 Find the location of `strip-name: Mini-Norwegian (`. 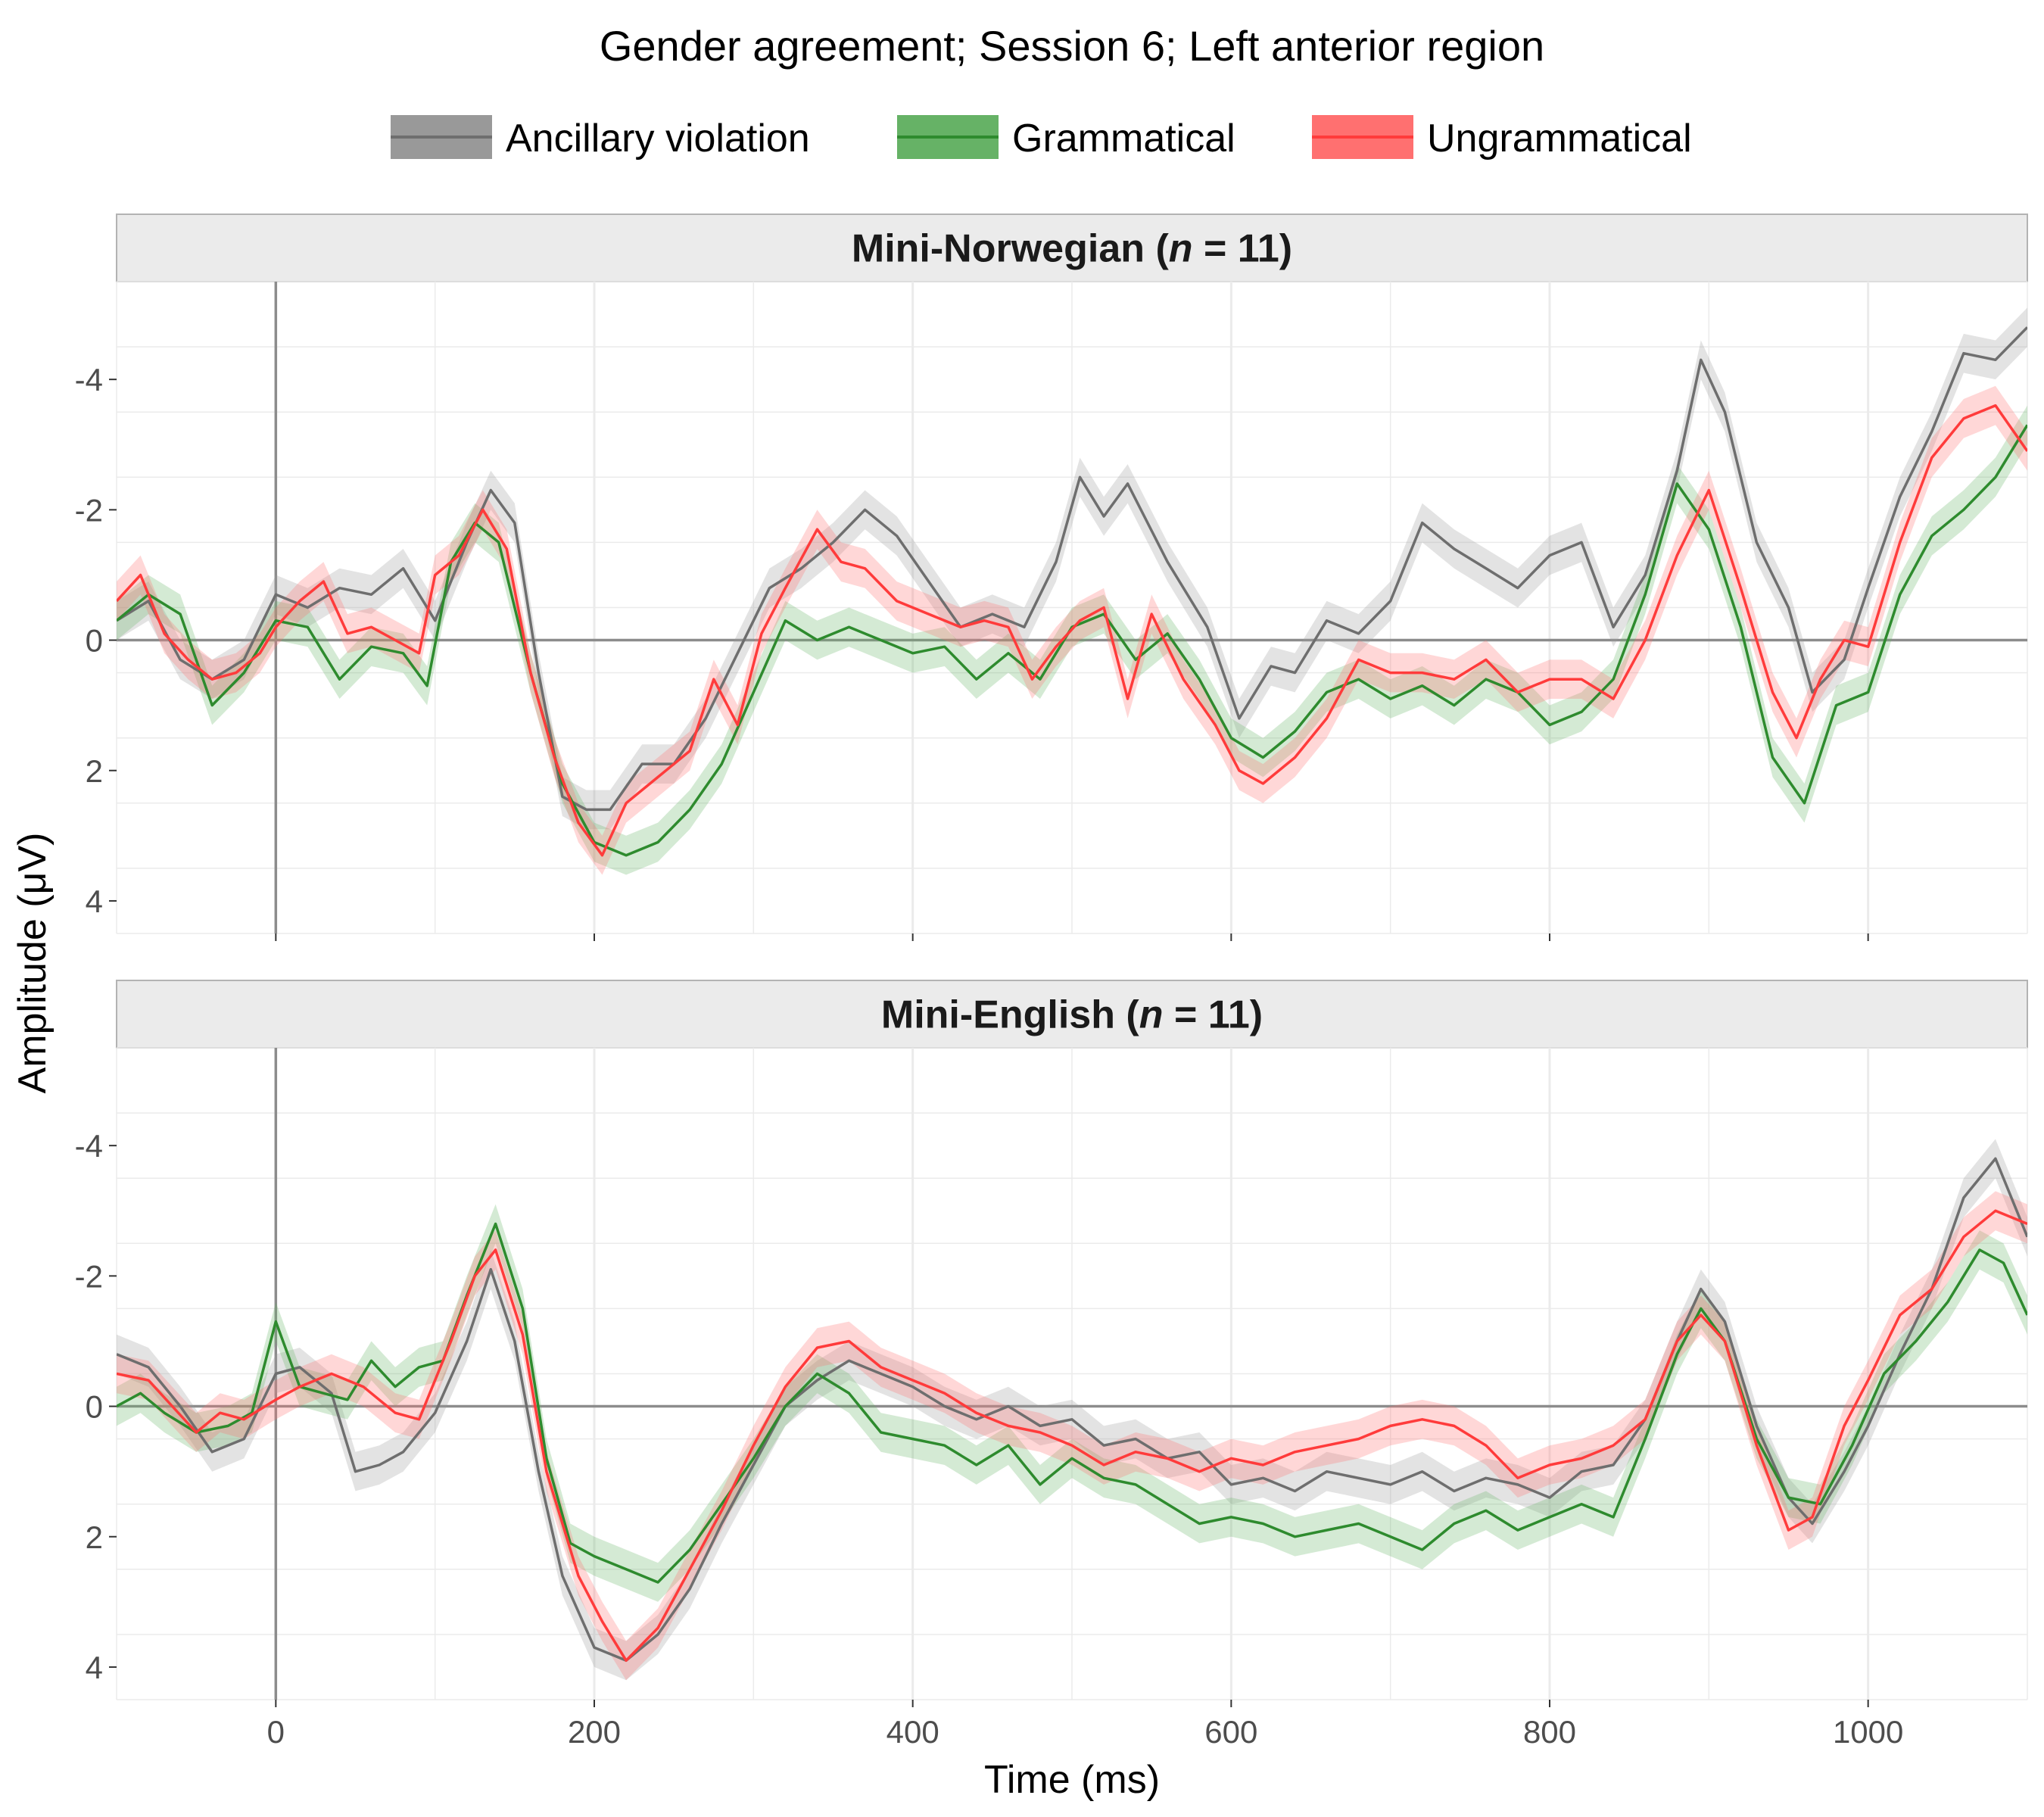

strip-name: Mini-Norwegian ( is located at coordinates (1011, 249).